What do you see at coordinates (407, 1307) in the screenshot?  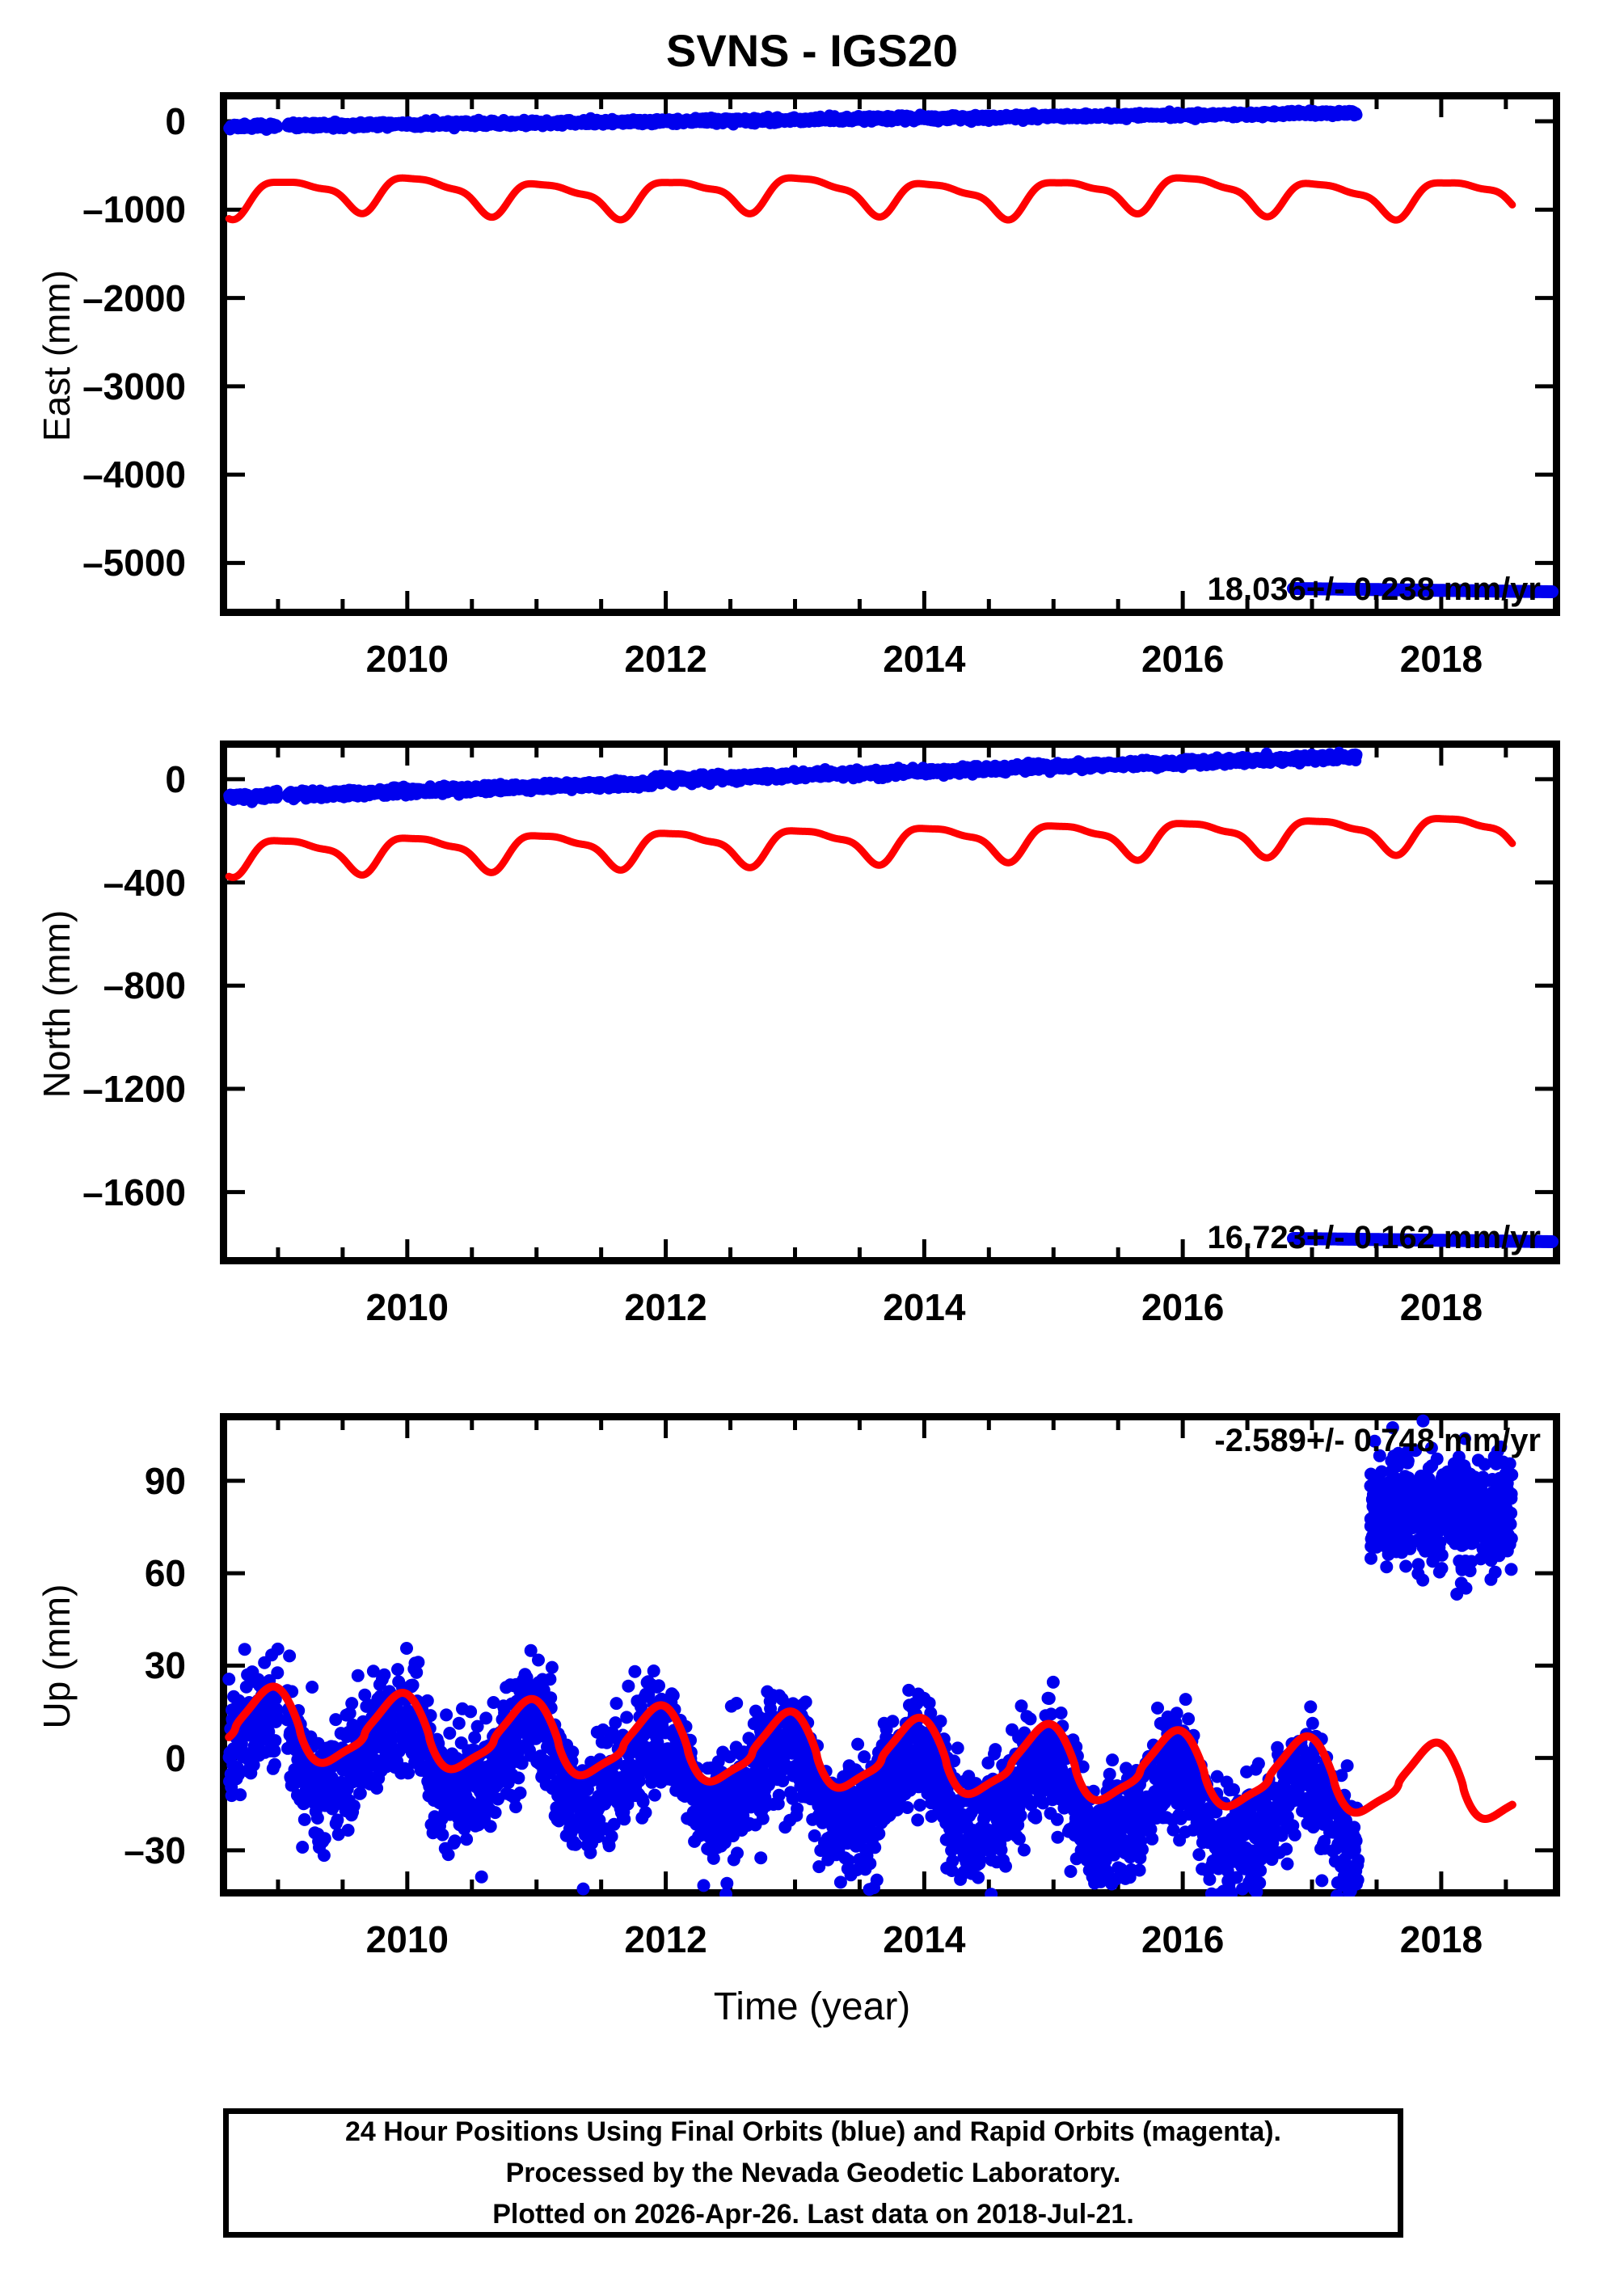 I see `north-xtick-label: 2010` at bounding box center [407, 1307].